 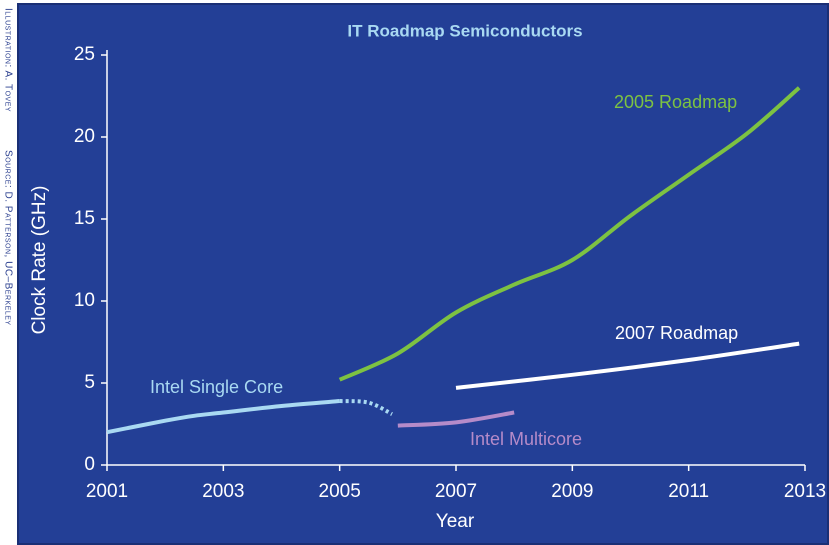 I want to click on y-tick-label: 25, so click(x=84, y=54).